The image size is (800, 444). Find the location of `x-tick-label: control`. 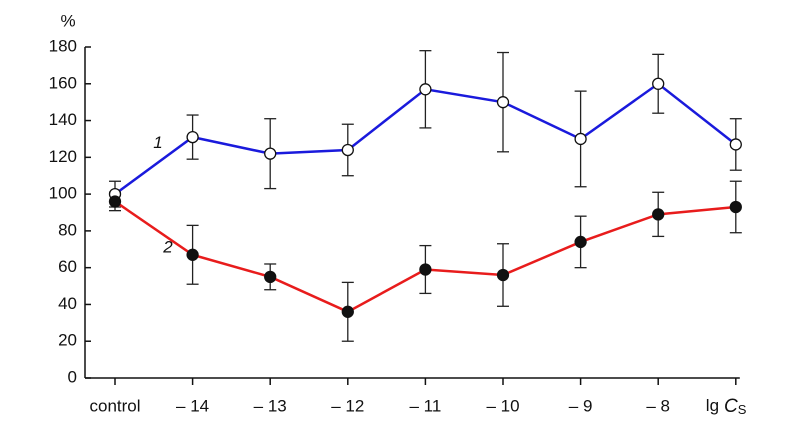

x-tick-label: control is located at coordinates (114, 405).